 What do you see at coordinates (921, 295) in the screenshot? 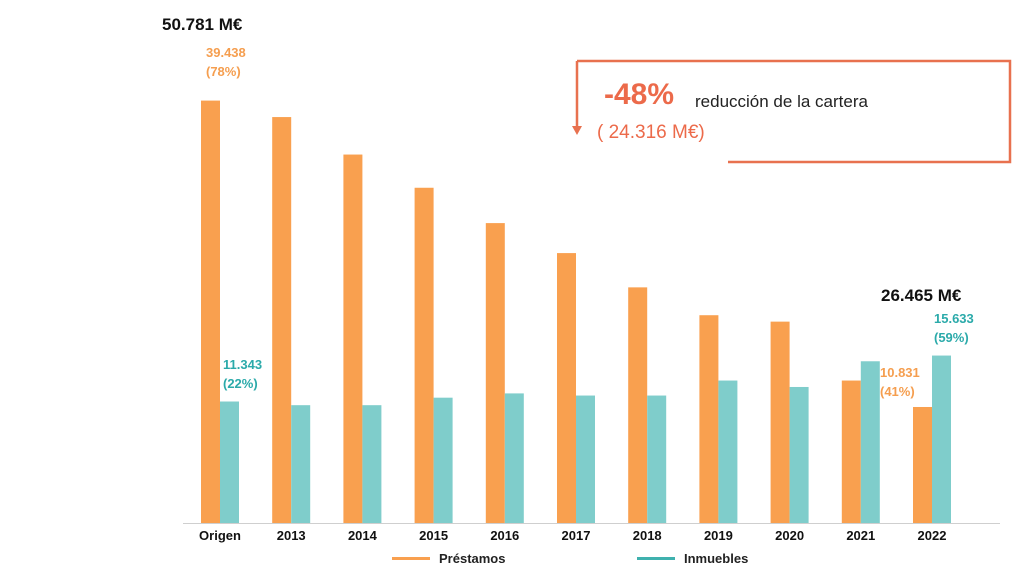
I see `final-total-label: 26.465 M€` at bounding box center [921, 295].